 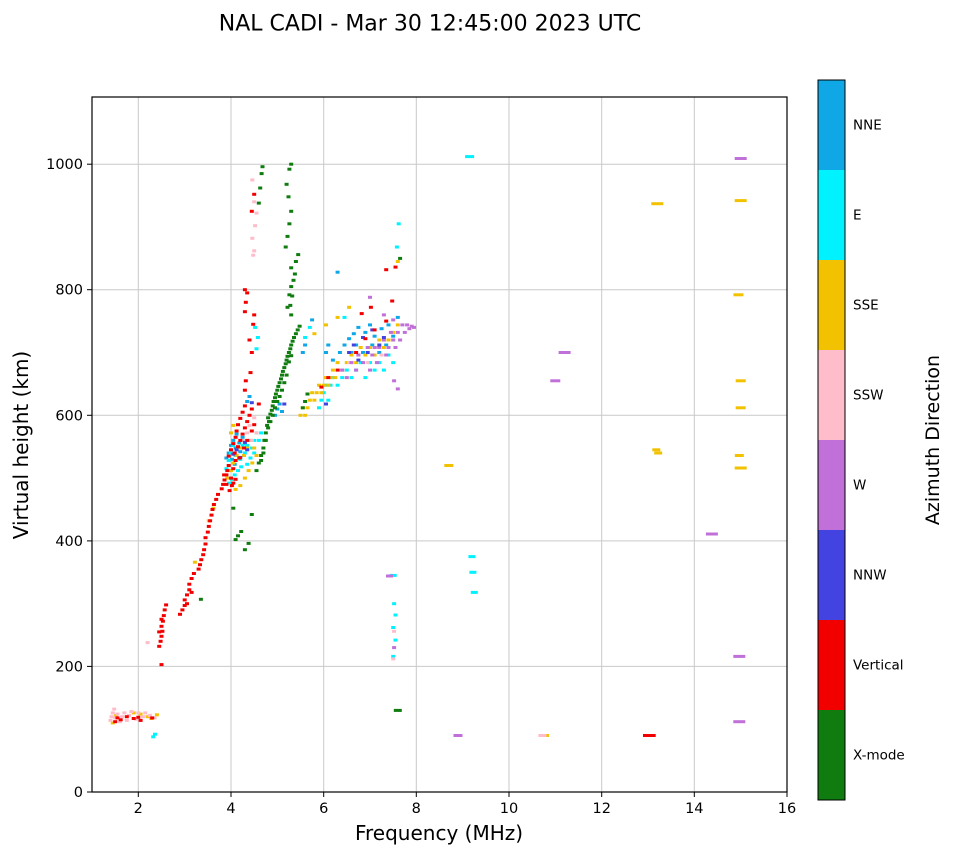 I want to click on svg-text: 14, so click(x=694, y=809).